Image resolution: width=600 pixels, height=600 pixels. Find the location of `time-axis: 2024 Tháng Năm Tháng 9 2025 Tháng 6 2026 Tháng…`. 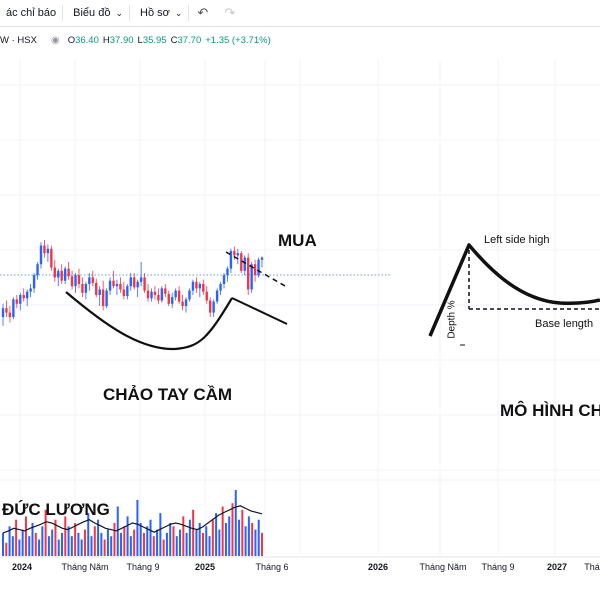

time-axis: 2024 Tháng Năm Tháng 9 2025 Tháng 6 2026 Tháng… is located at coordinates (300, 570).